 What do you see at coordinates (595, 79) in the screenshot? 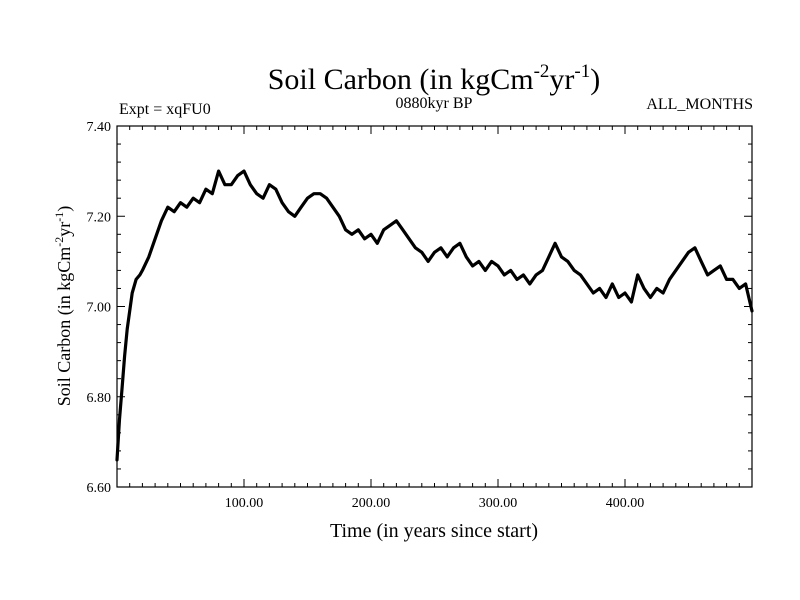
I see `chart-title-end: )` at bounding box center [595, 79].